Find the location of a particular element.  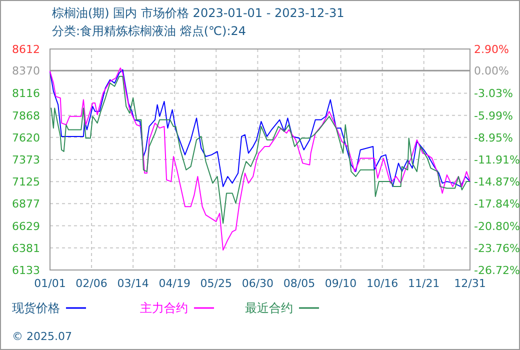

x-tick-label: 09/10 is located at coordinates (340, 283).